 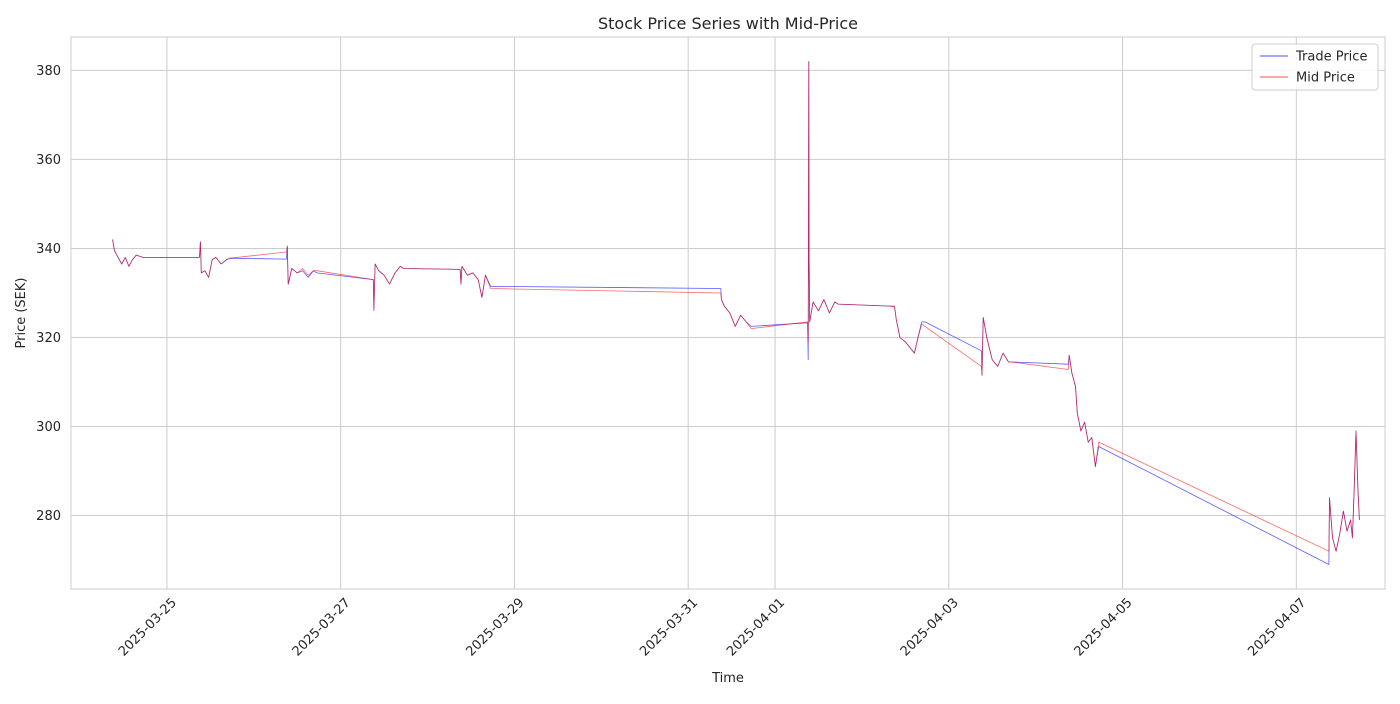 I want to click on y-tick-label: 340, so click(x=48, y=249).